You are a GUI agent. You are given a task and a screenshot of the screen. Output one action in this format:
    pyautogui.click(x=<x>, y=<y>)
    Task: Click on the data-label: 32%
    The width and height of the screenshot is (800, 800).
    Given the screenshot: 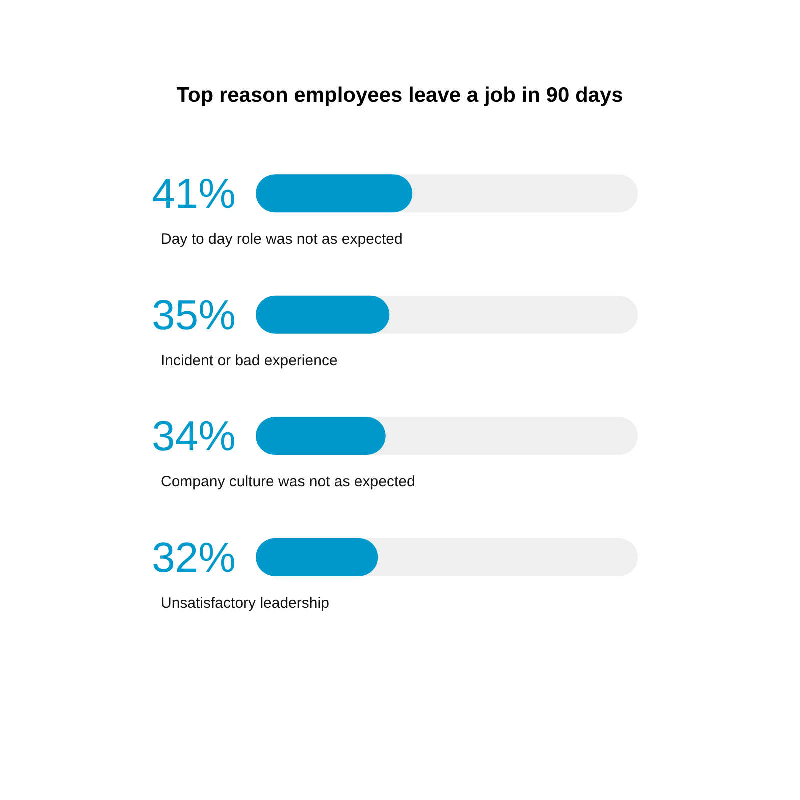 What is the action you would take?
    pyautogui.click(x=194, y=557)
    